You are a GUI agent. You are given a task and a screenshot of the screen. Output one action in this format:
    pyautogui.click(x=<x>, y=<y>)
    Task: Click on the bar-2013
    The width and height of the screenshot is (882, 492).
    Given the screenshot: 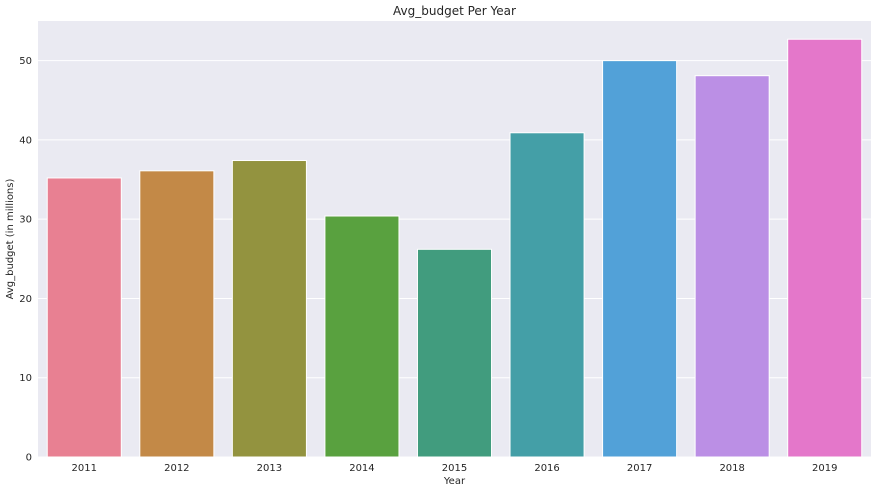 What is the action you would take?
    pyautogui.click(x=269, y=309)
    